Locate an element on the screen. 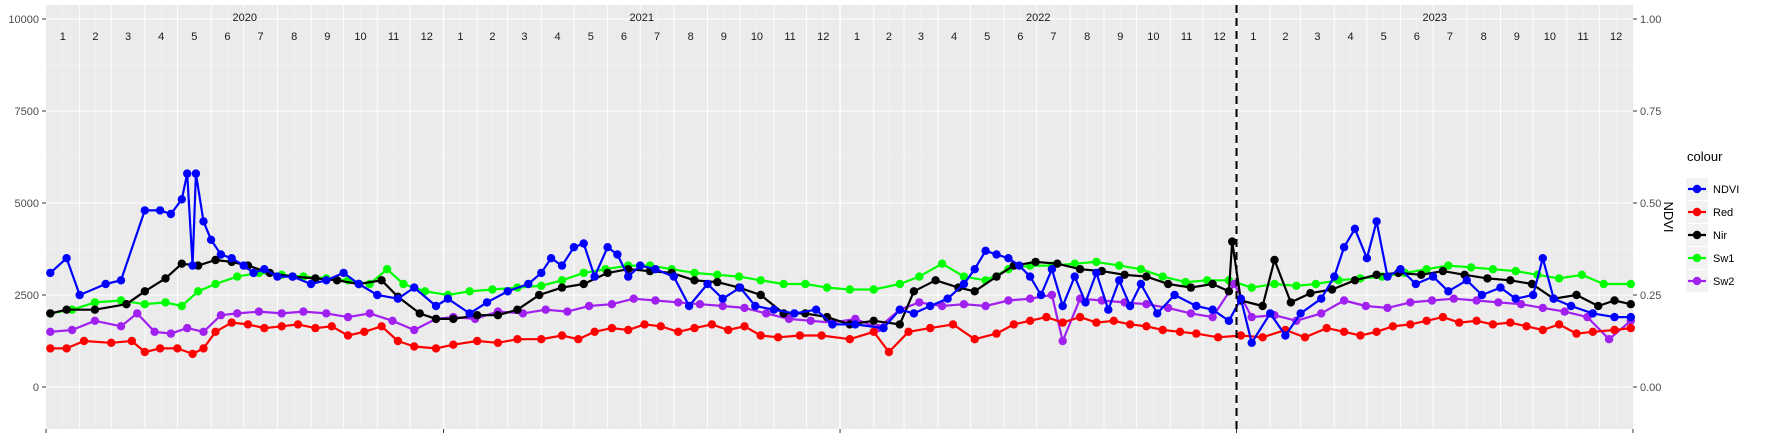  month-label: 9 is located at coordinates (1517, 37).